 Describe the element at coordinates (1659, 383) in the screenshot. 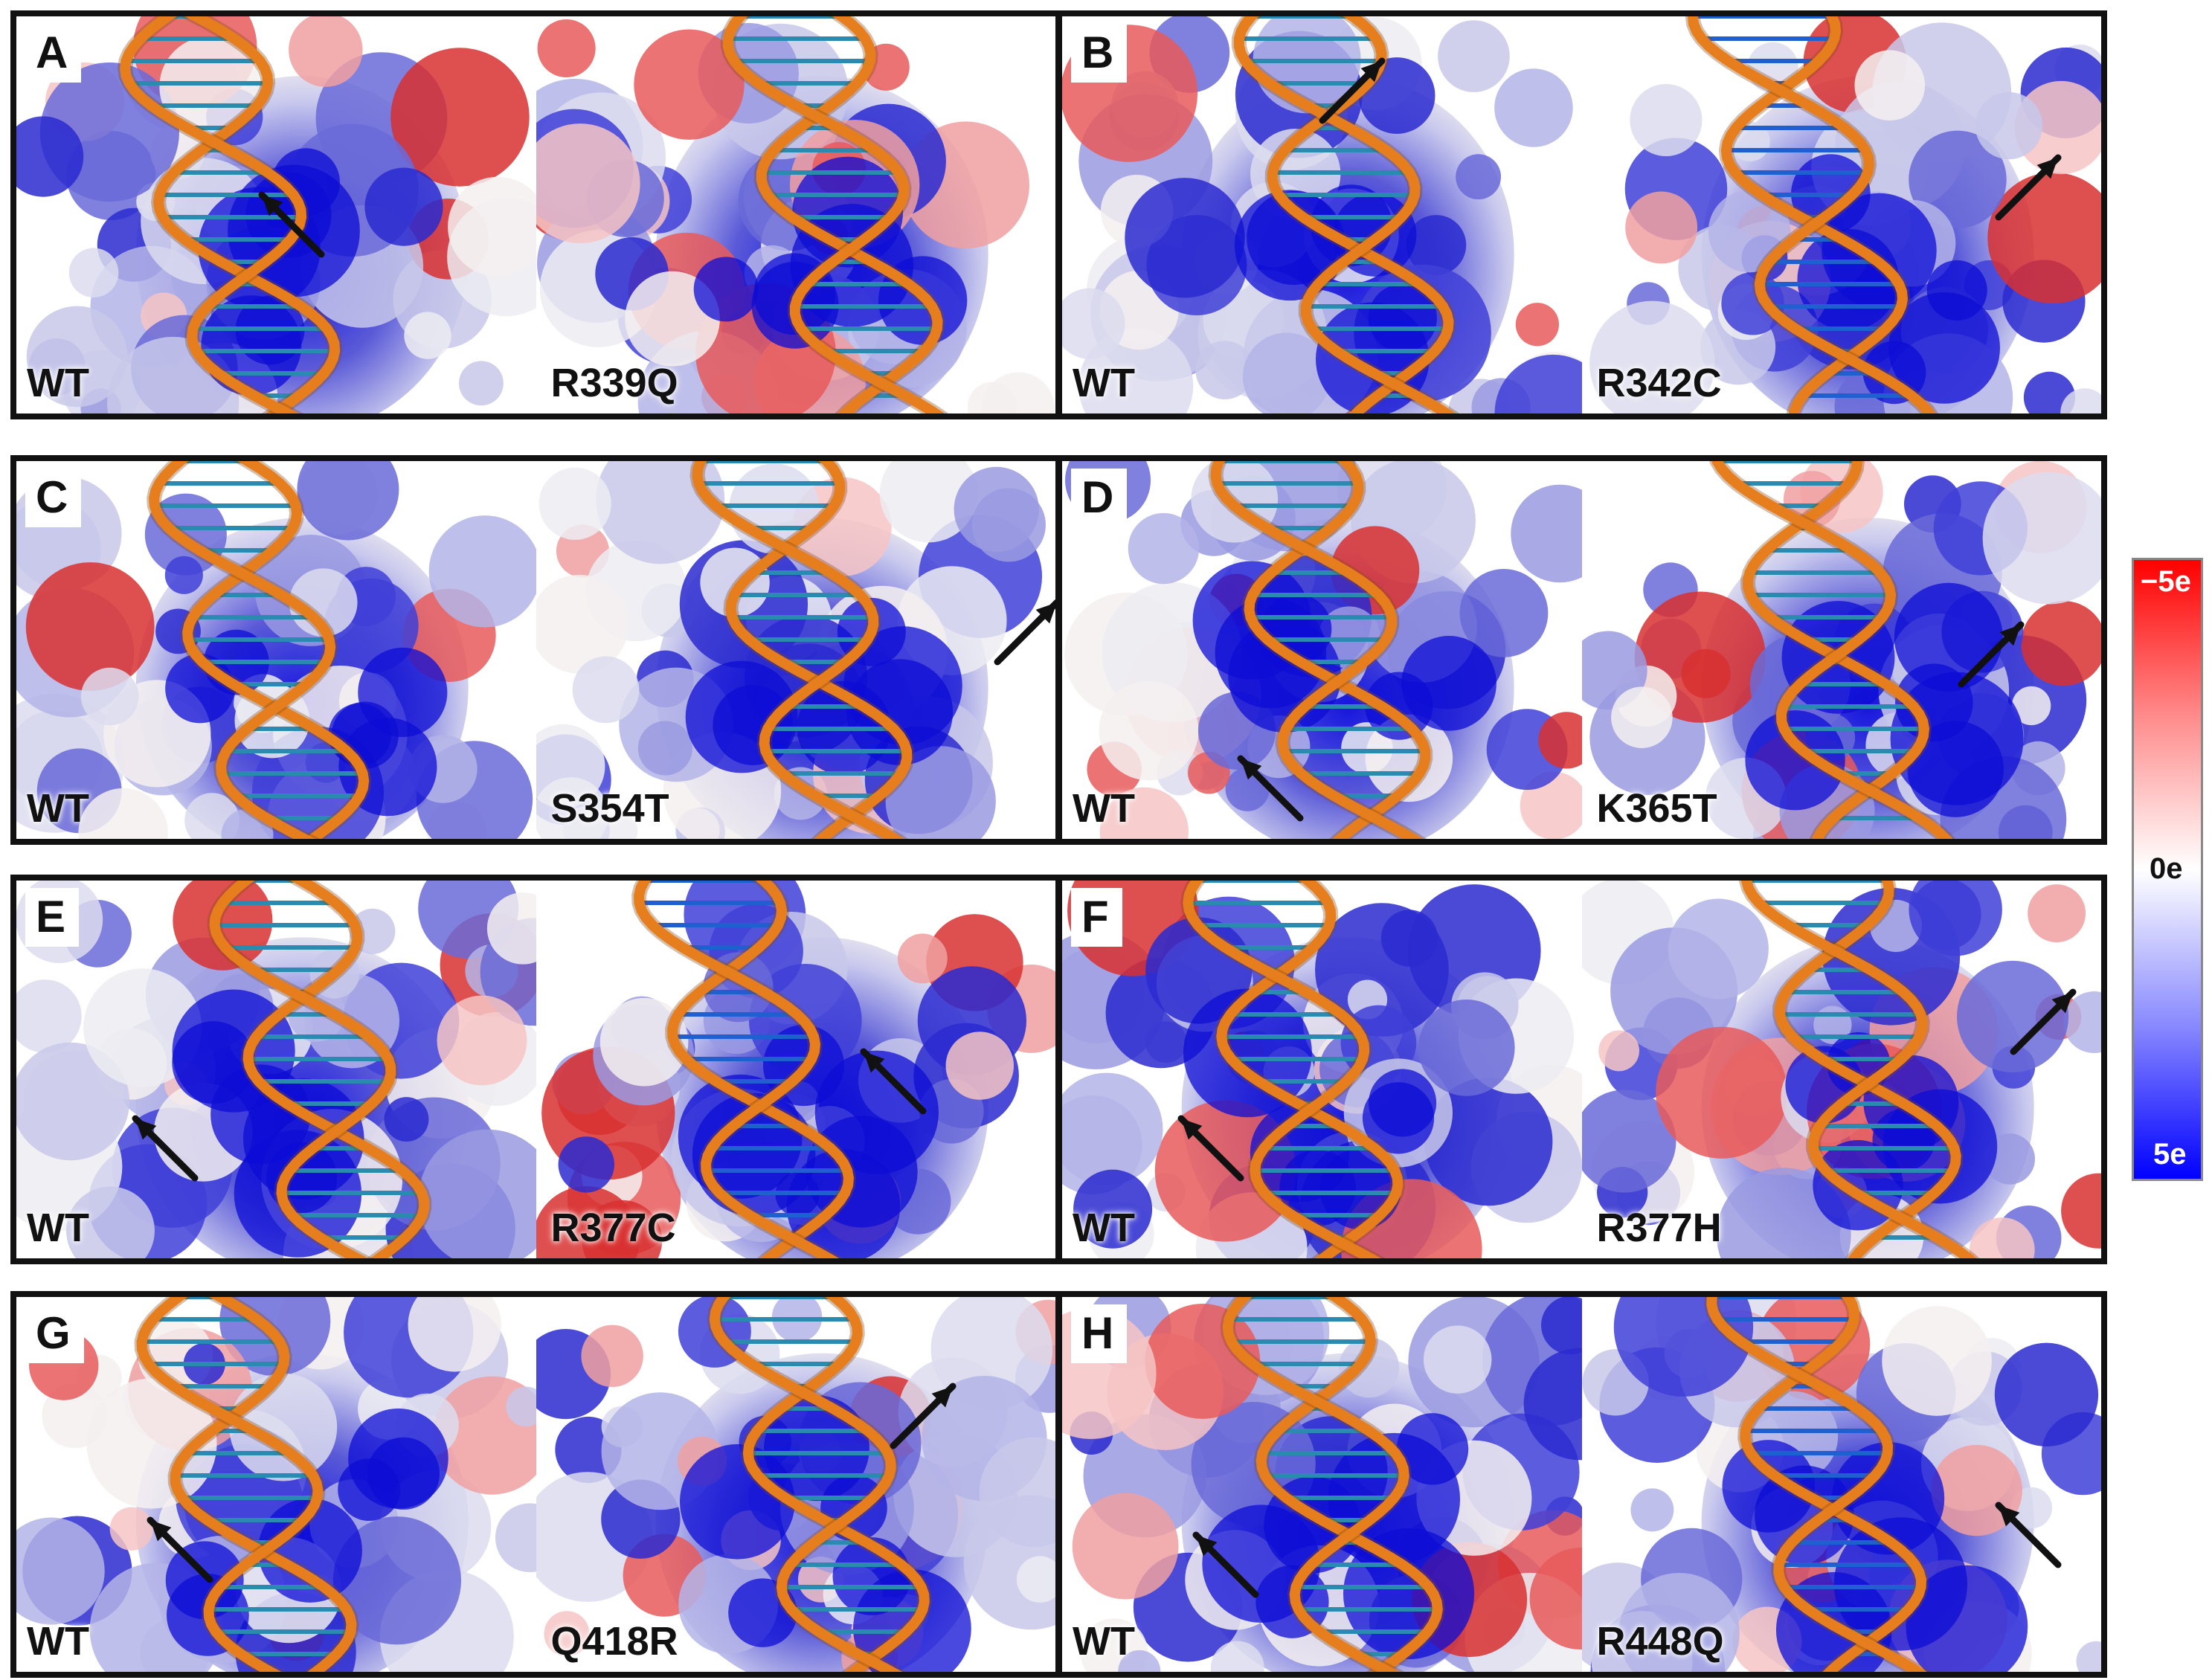

I see `mutant-label: R342C` at that location.